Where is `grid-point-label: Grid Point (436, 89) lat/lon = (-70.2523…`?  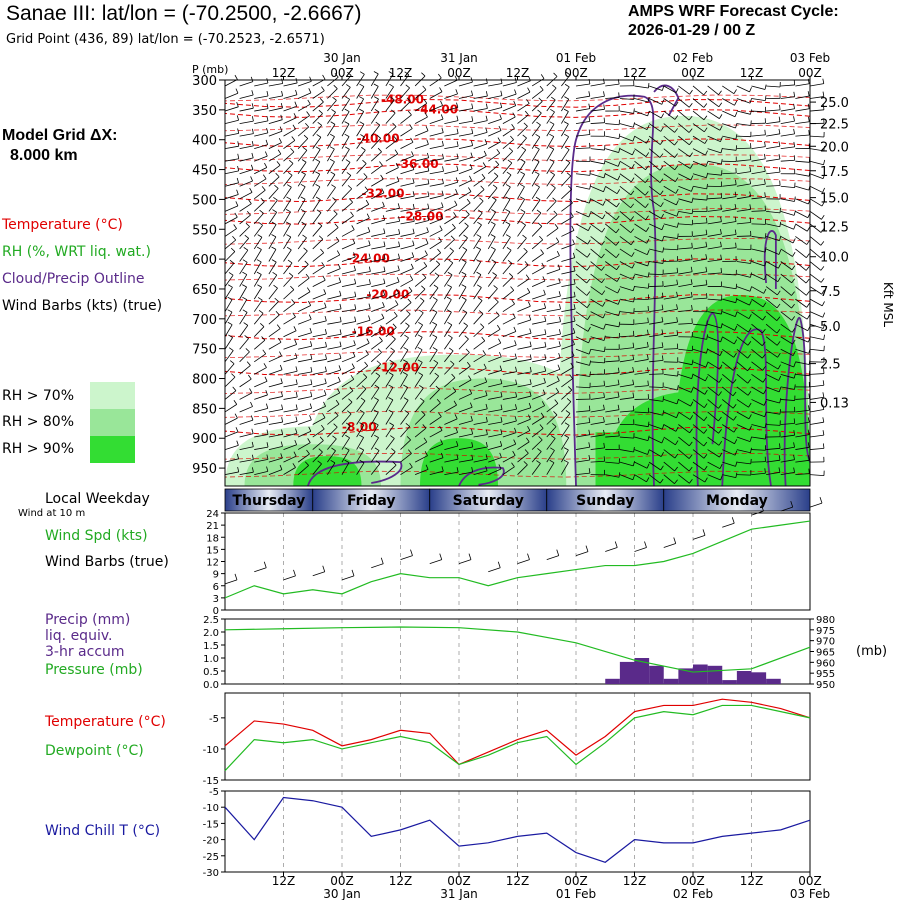
grid-point-label: Grid Point (436, 89) lat/lon = (-70.2523… is located at coordinates (165, 39).